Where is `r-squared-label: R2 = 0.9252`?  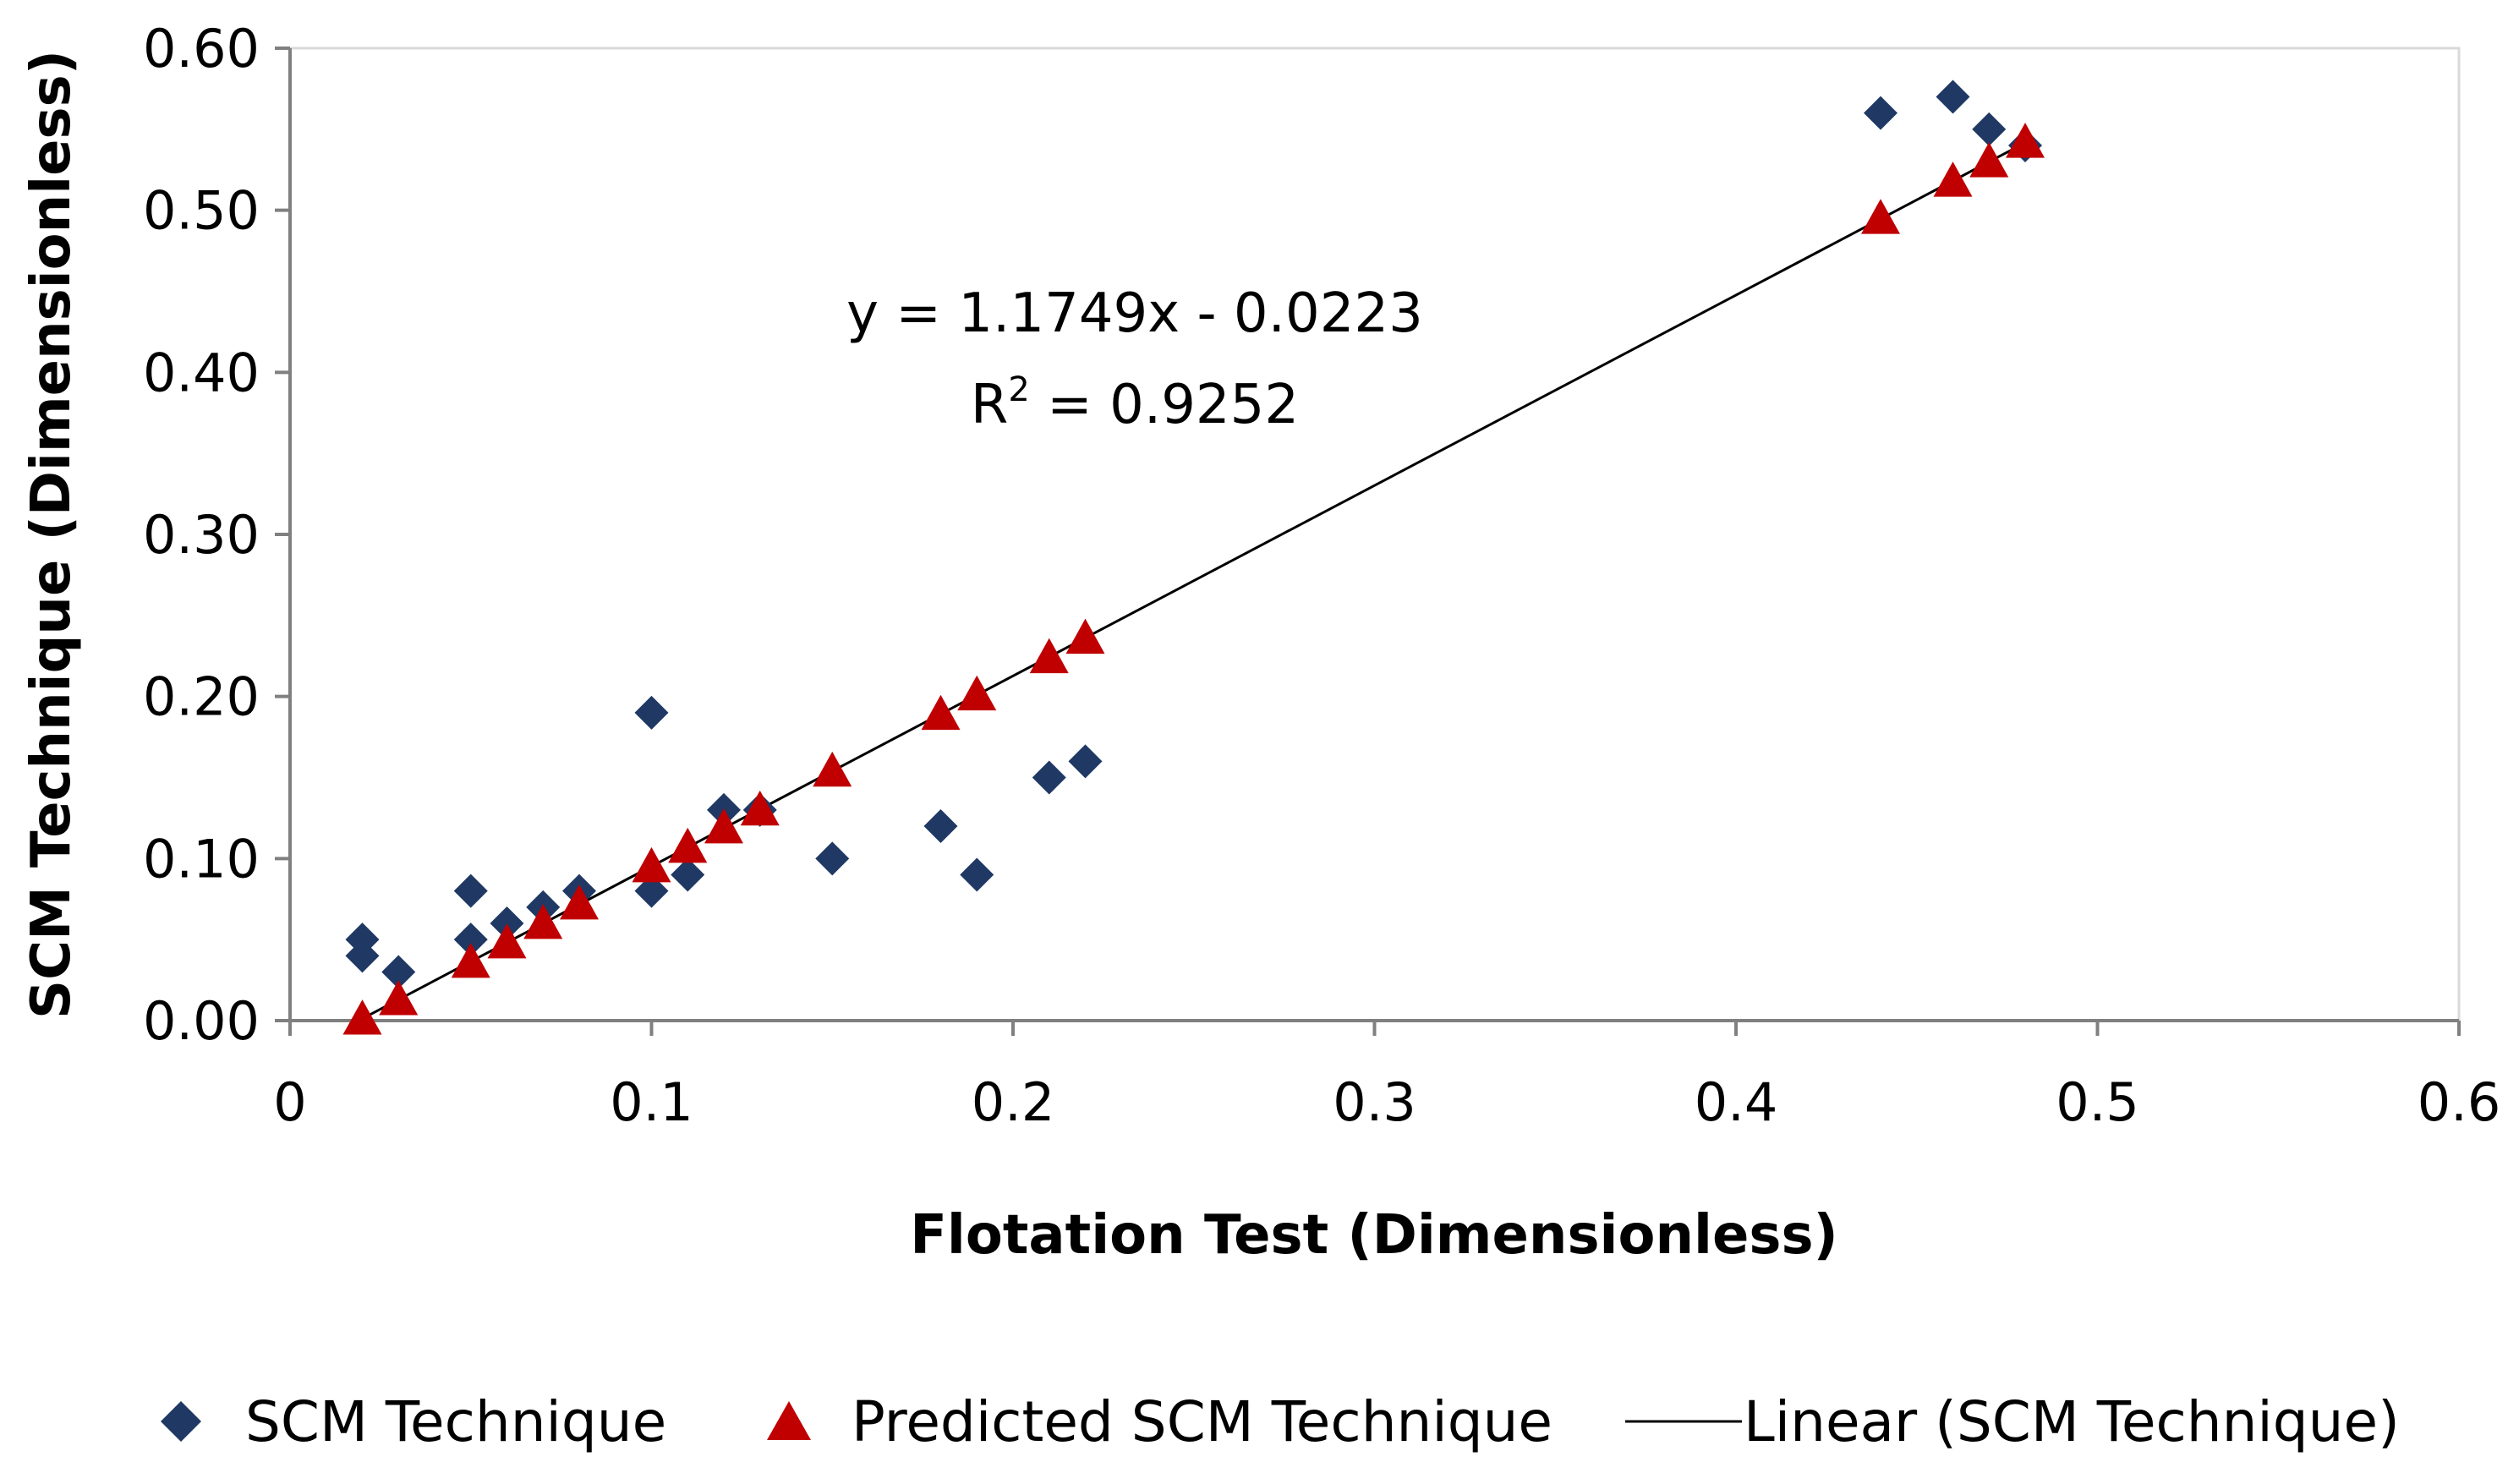
r-squared-label: R2 = 0.9252 is located at coordinates (1135, 403).